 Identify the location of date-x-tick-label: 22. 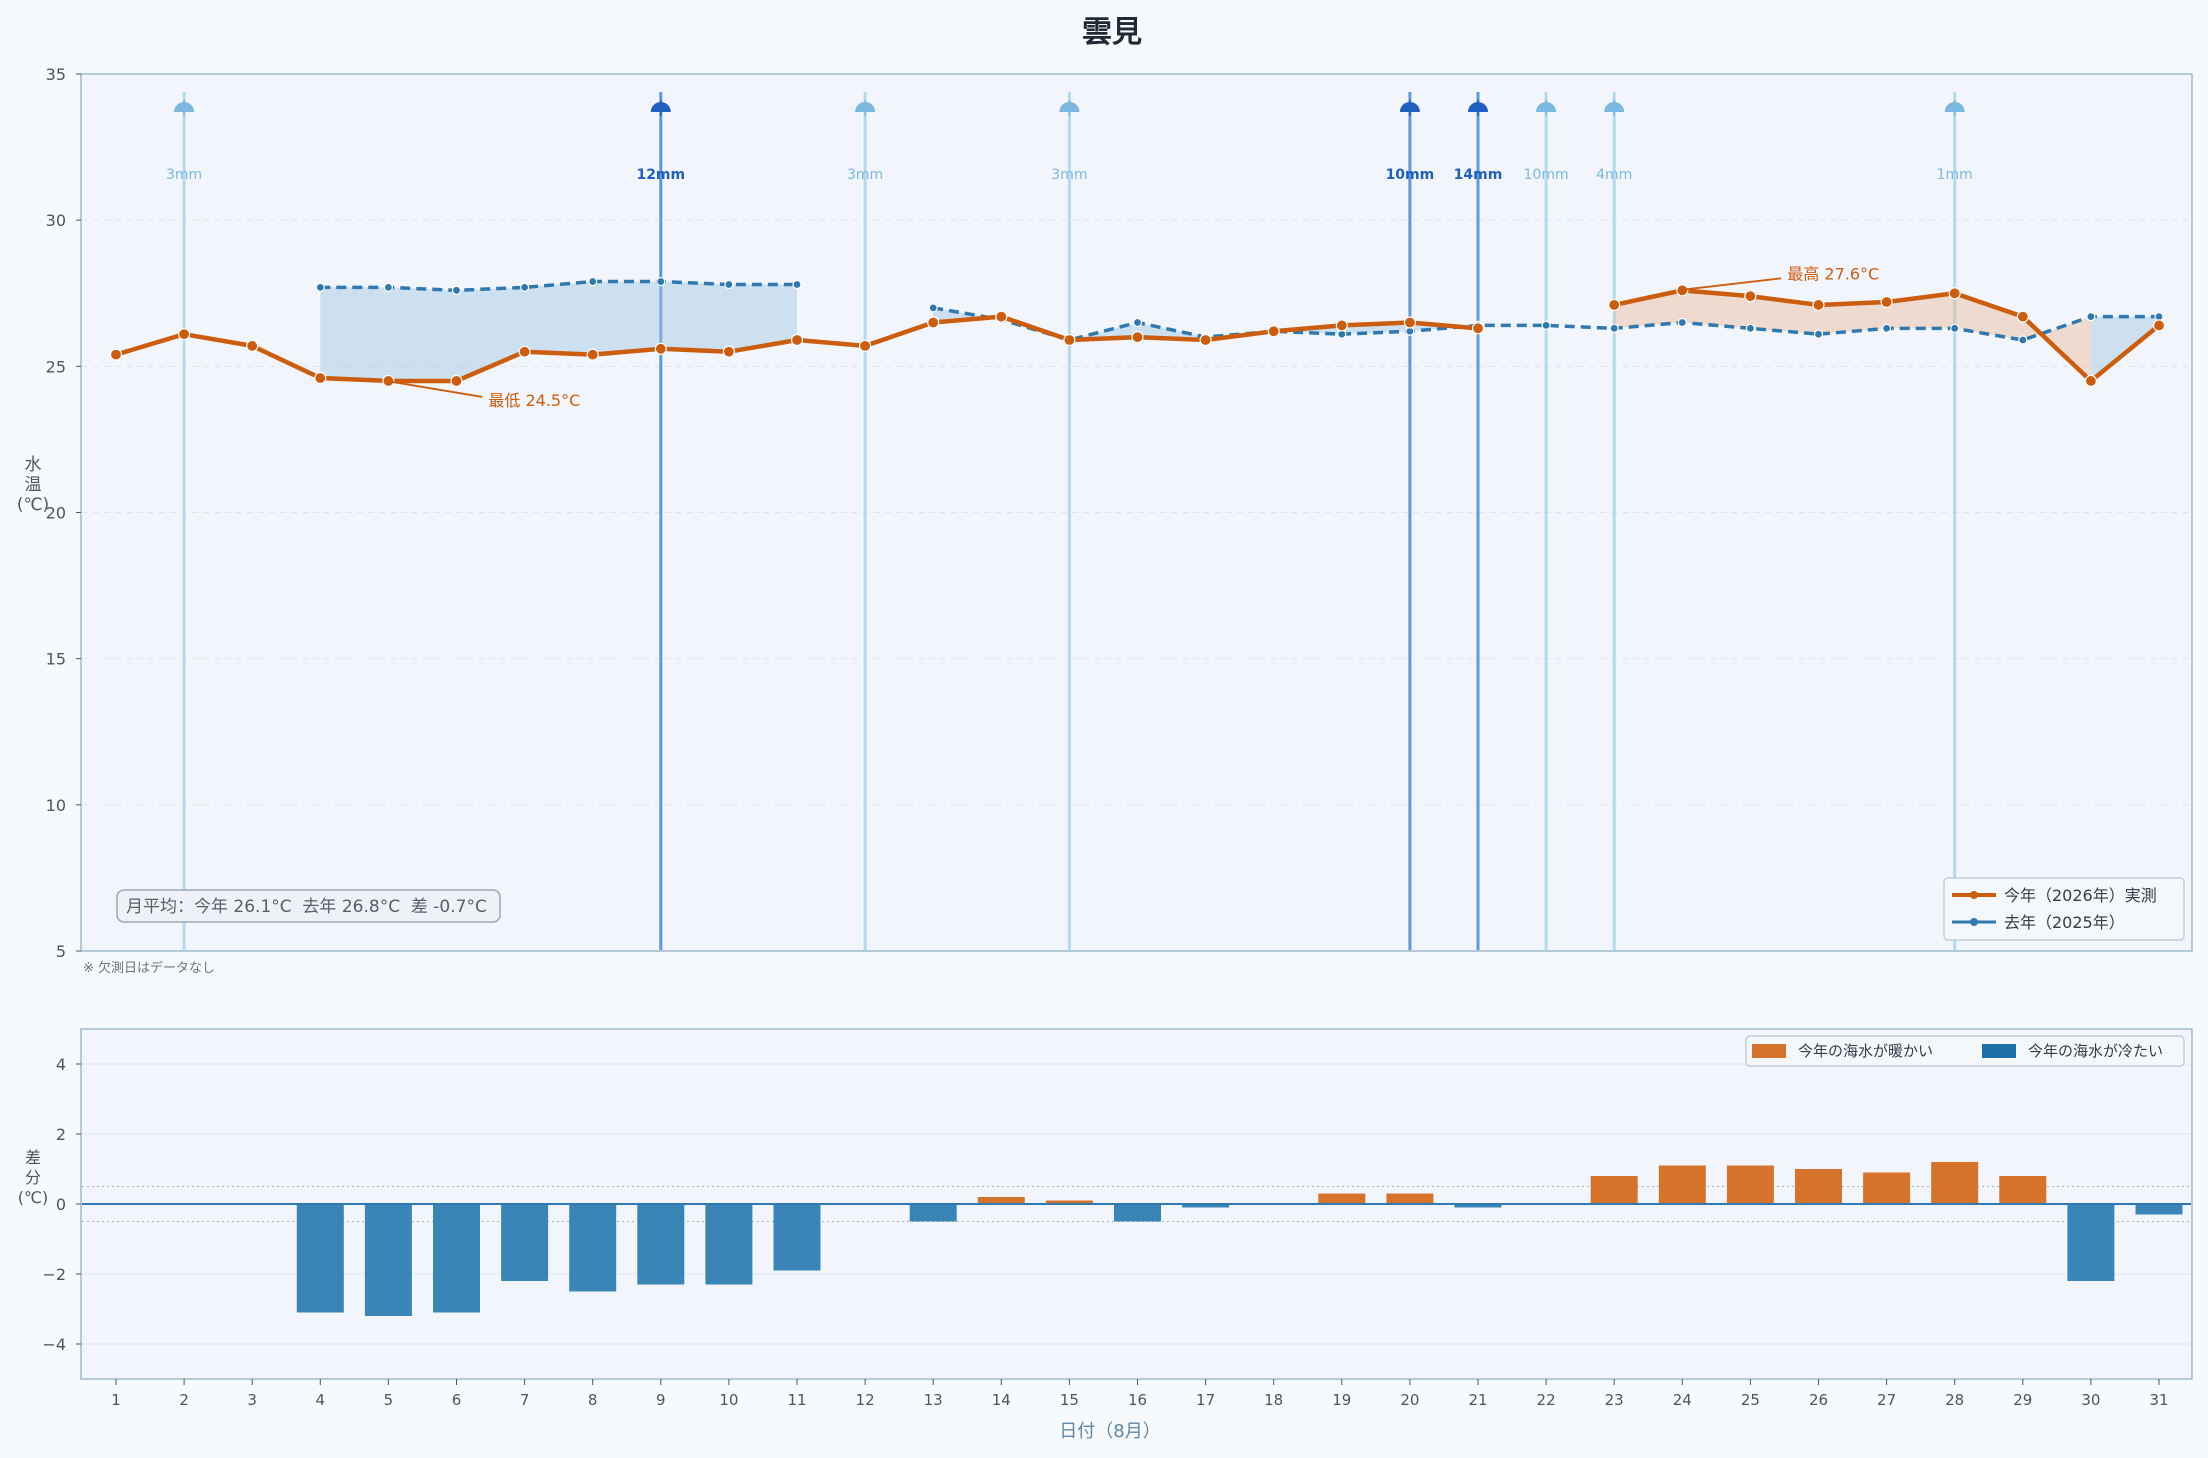
(1546, 1400).